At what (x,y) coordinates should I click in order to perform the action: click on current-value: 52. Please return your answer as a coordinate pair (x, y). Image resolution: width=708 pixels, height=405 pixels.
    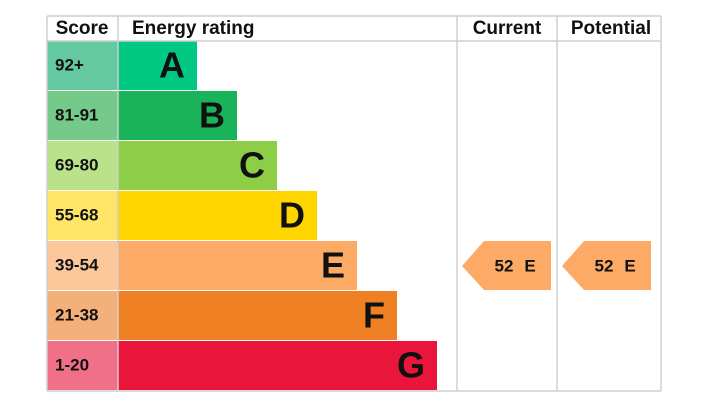
    Looking at the image, I should click on (504, 265).